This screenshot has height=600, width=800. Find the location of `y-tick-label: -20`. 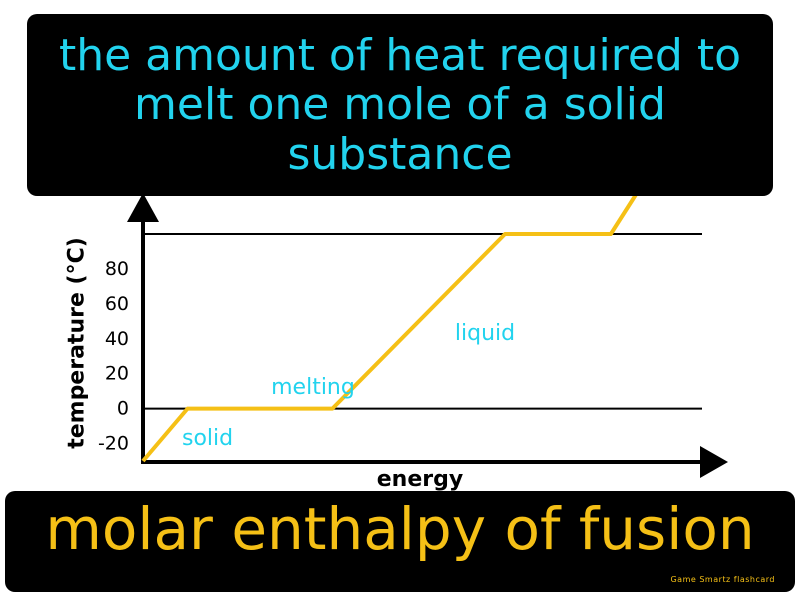

y-tick-label: -20 is located at coordinates (113, 444).